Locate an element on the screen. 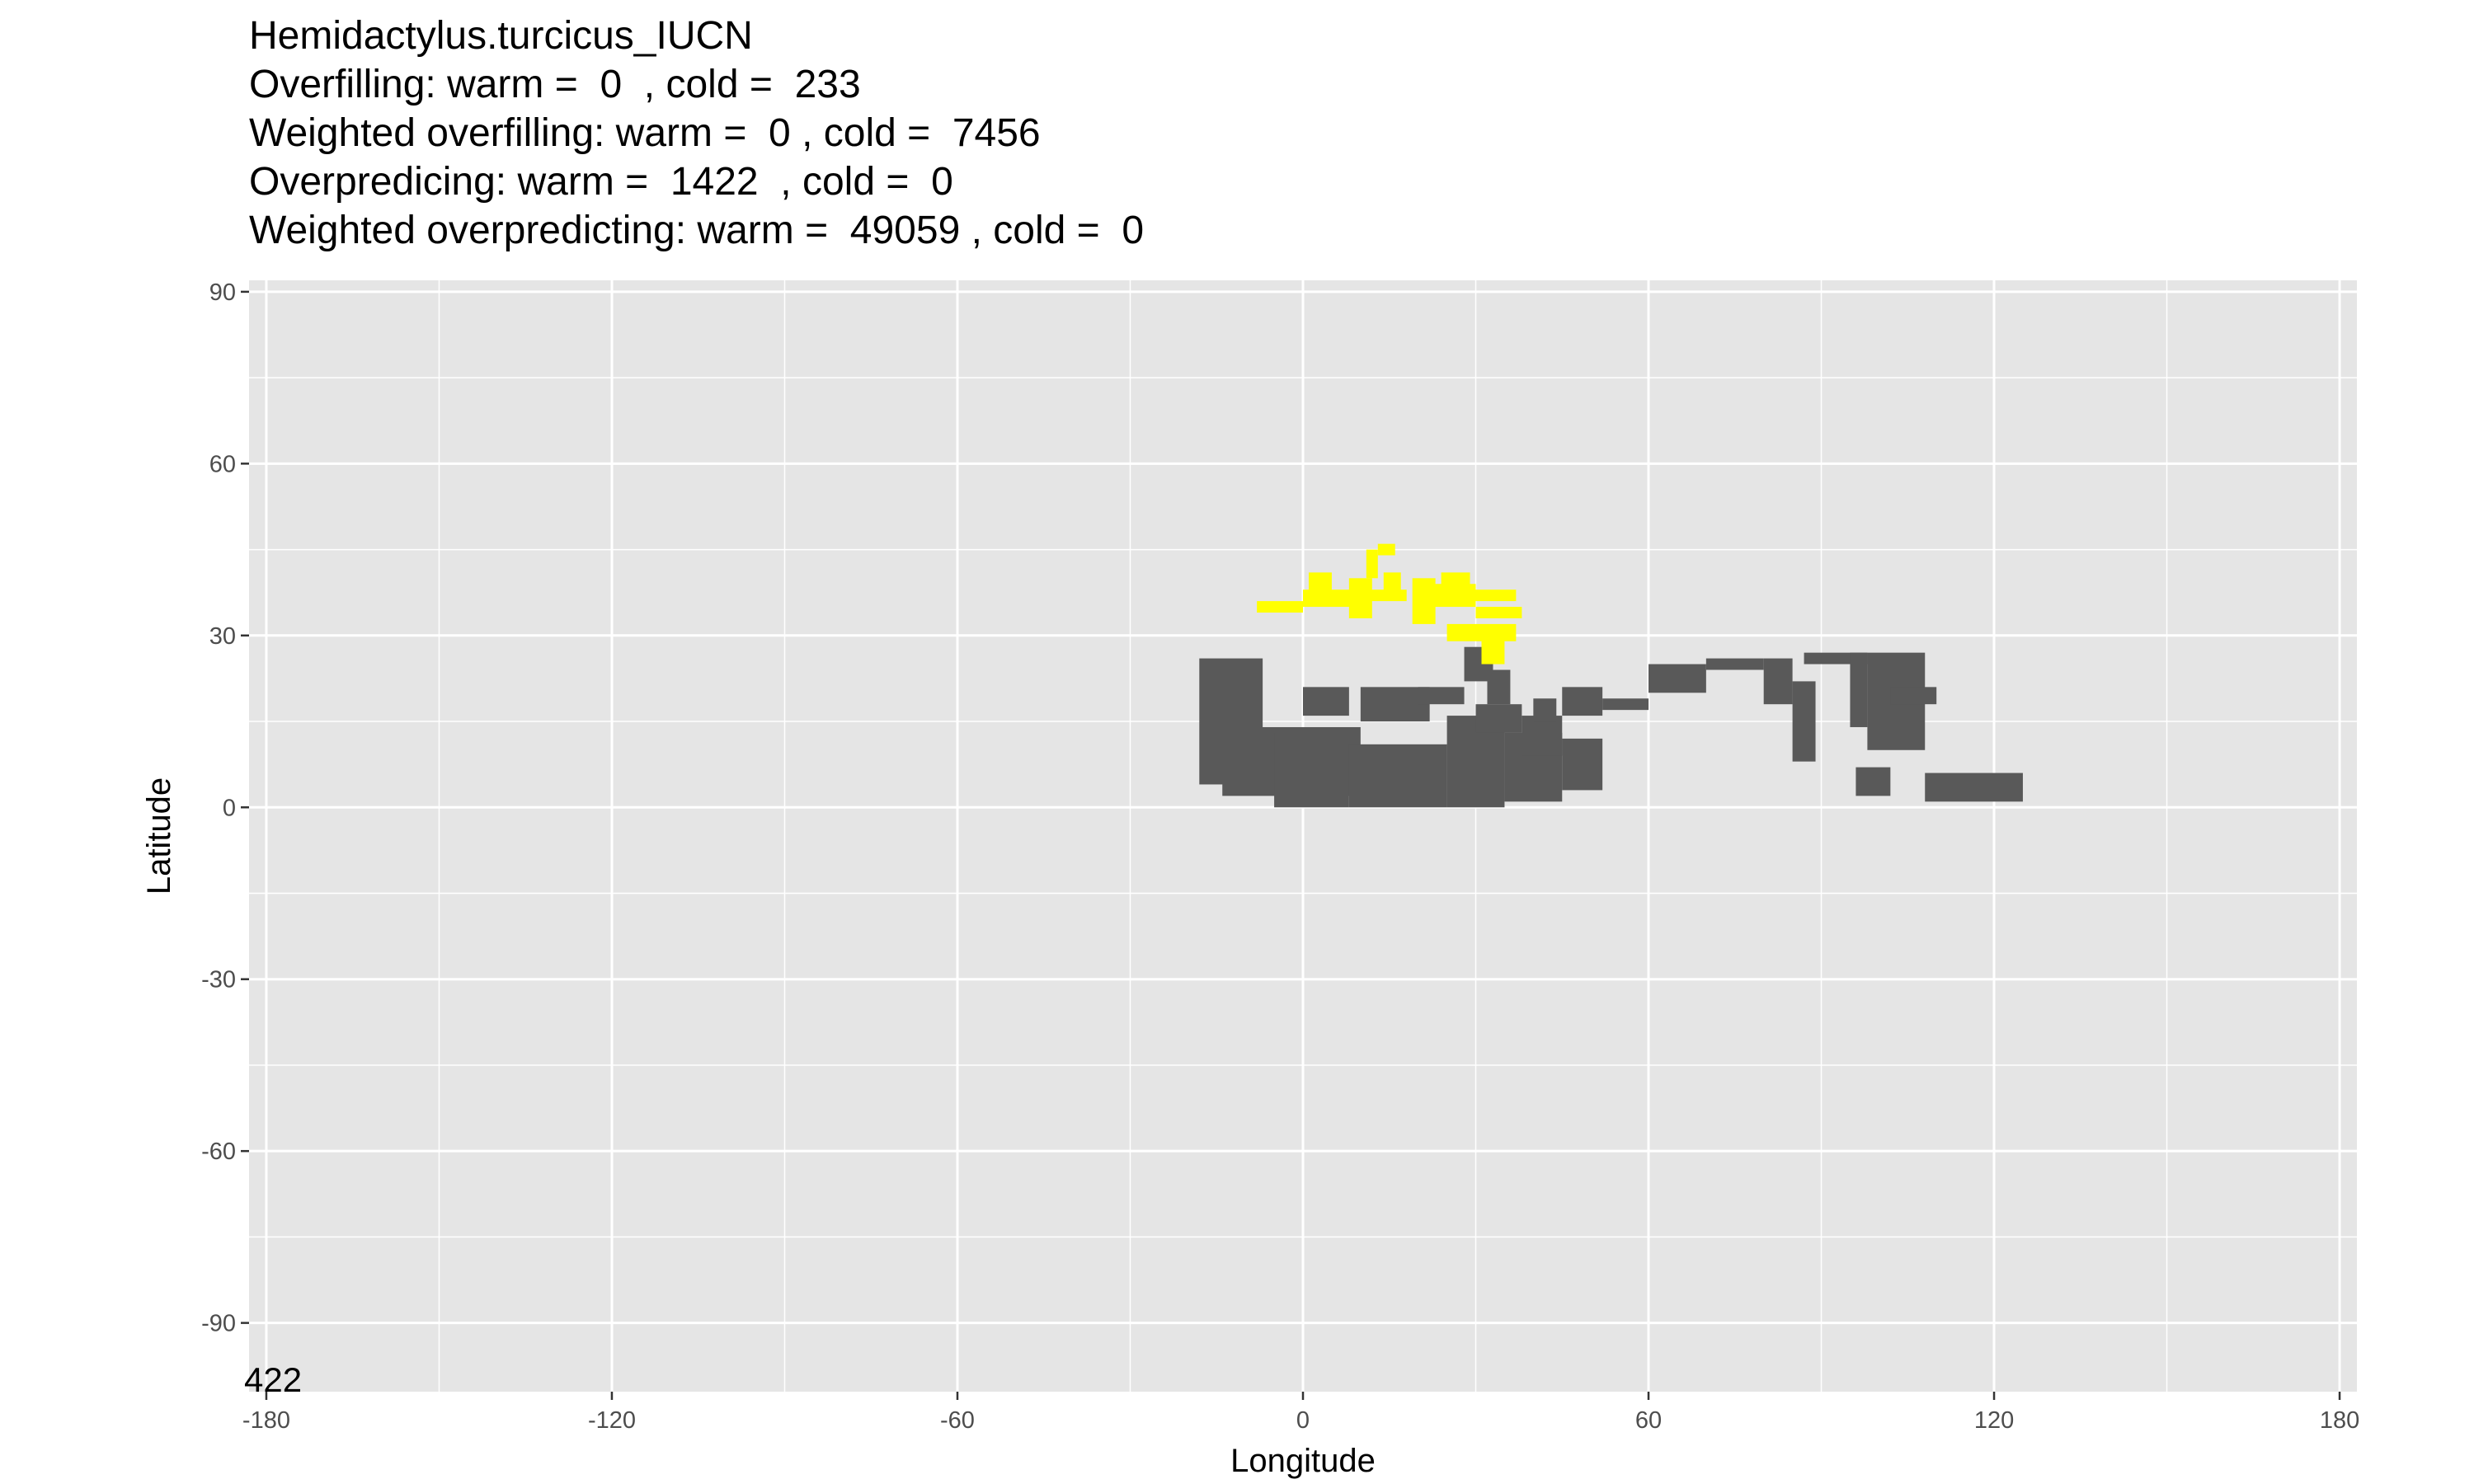  y-tick-label: 60 is located at coordinates (222, 464).